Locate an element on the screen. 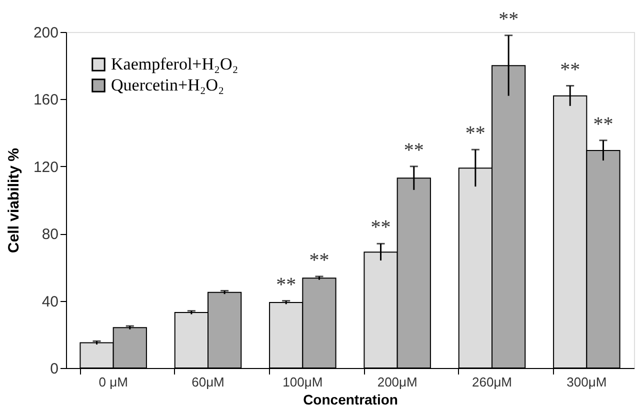  x-tick-label: 60μM is located at coordinates (208, 382).